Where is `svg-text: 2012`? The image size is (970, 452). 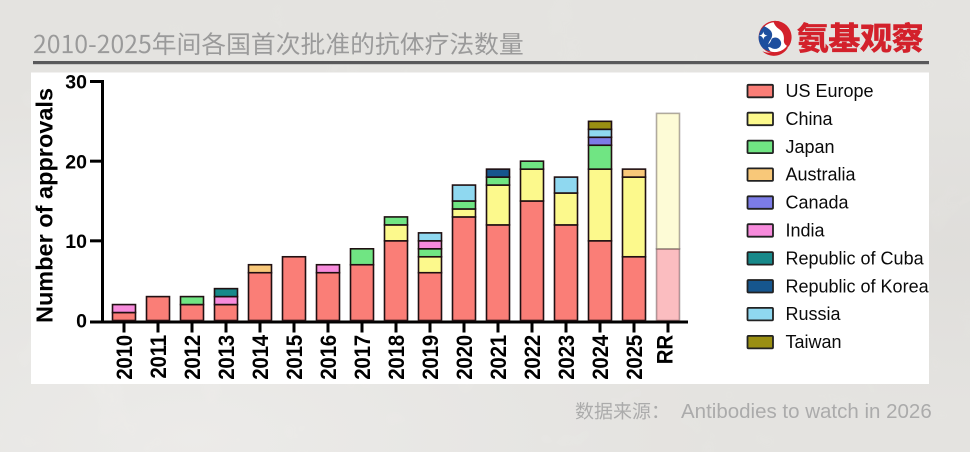 svg-text: 2012 is located at coordinates (192, 357).